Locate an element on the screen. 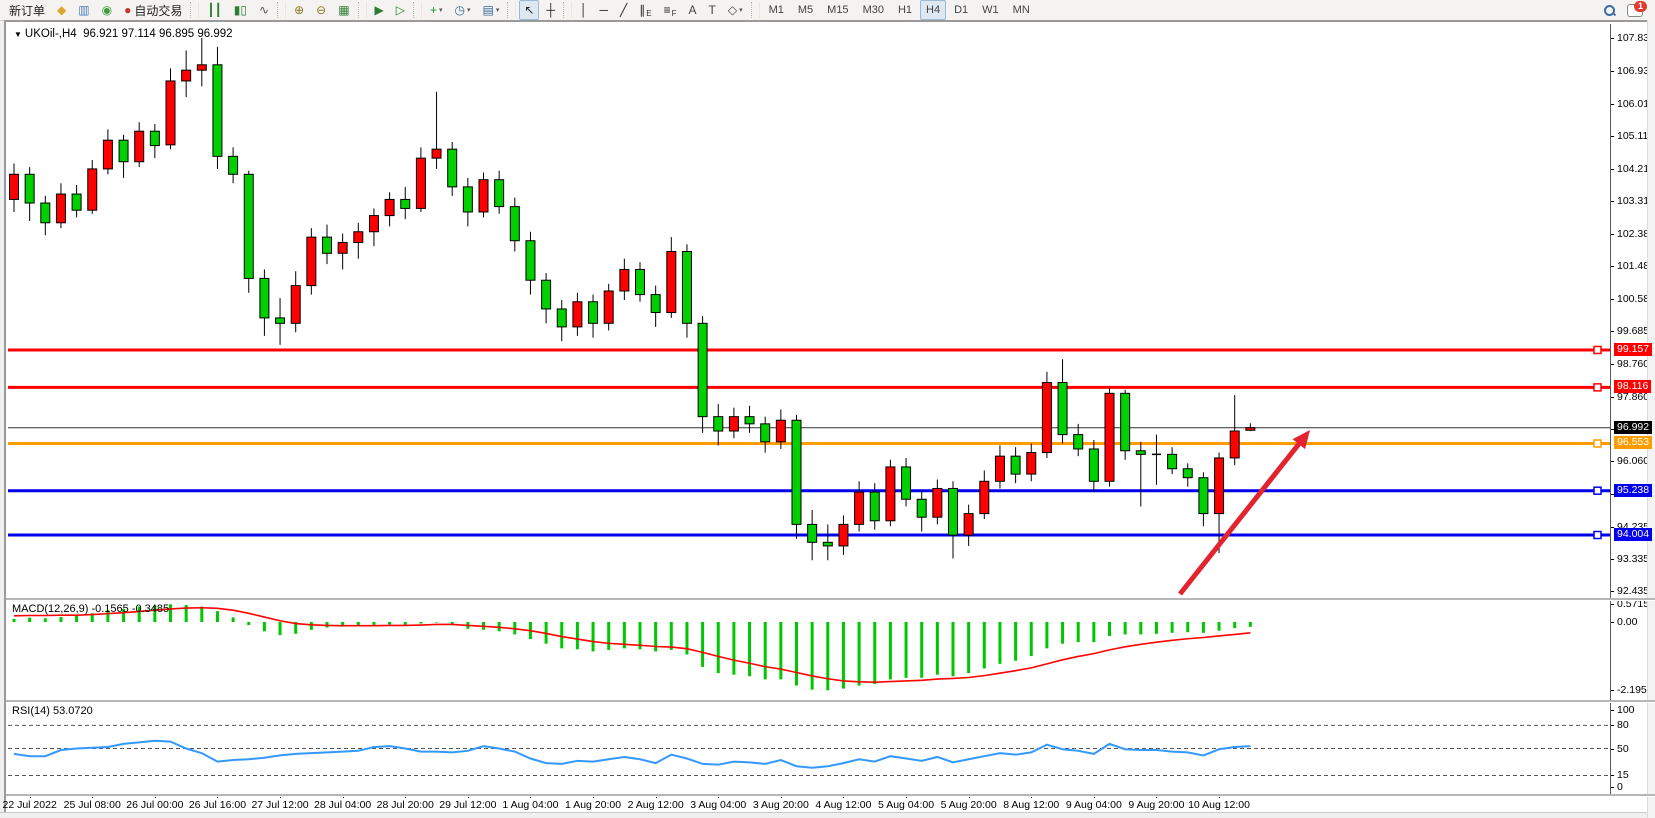 The height and width of the screenshot is (818, 1655). timeframe-h4: H4 is located at coordinates (933, 10).